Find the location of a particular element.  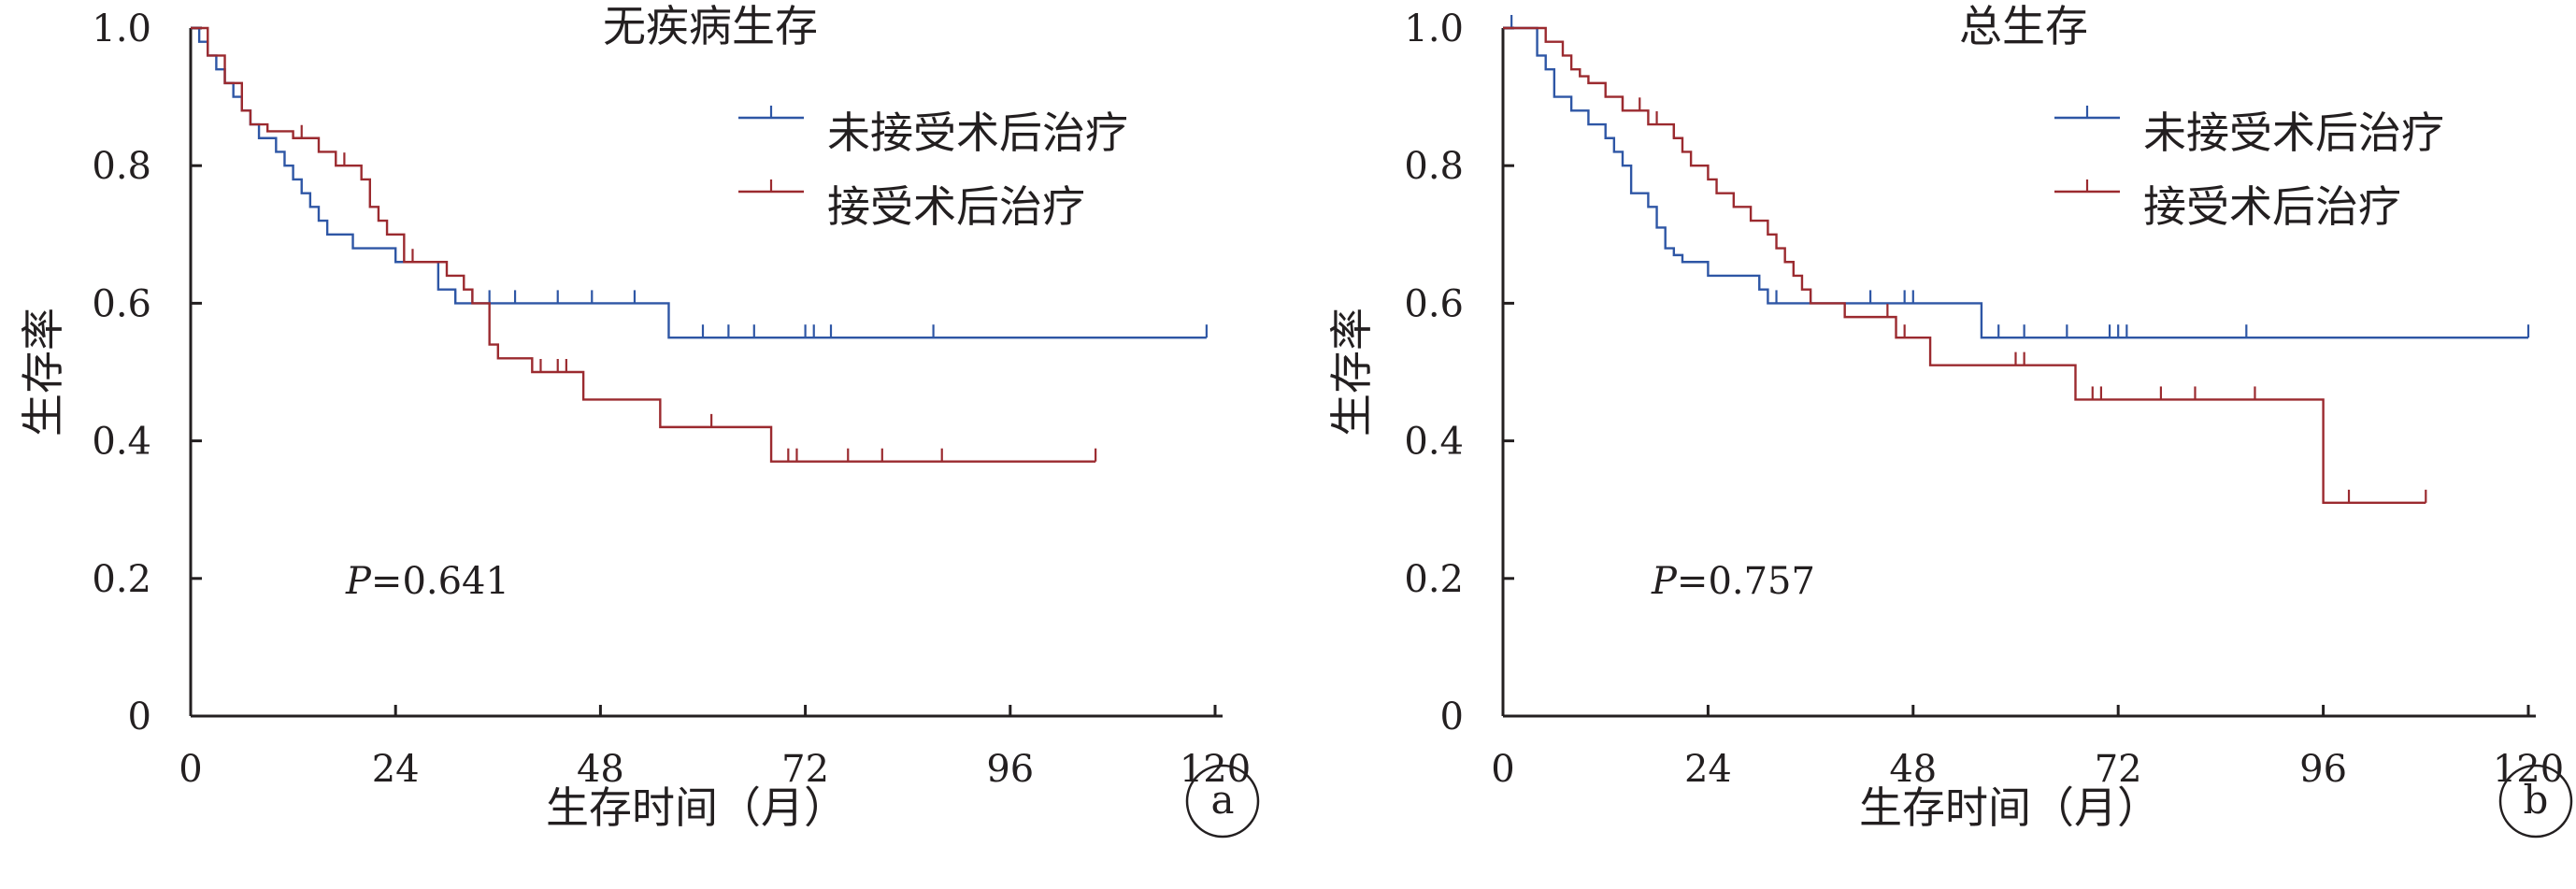

panel-letter: a is located at coordinates (1222, 801).